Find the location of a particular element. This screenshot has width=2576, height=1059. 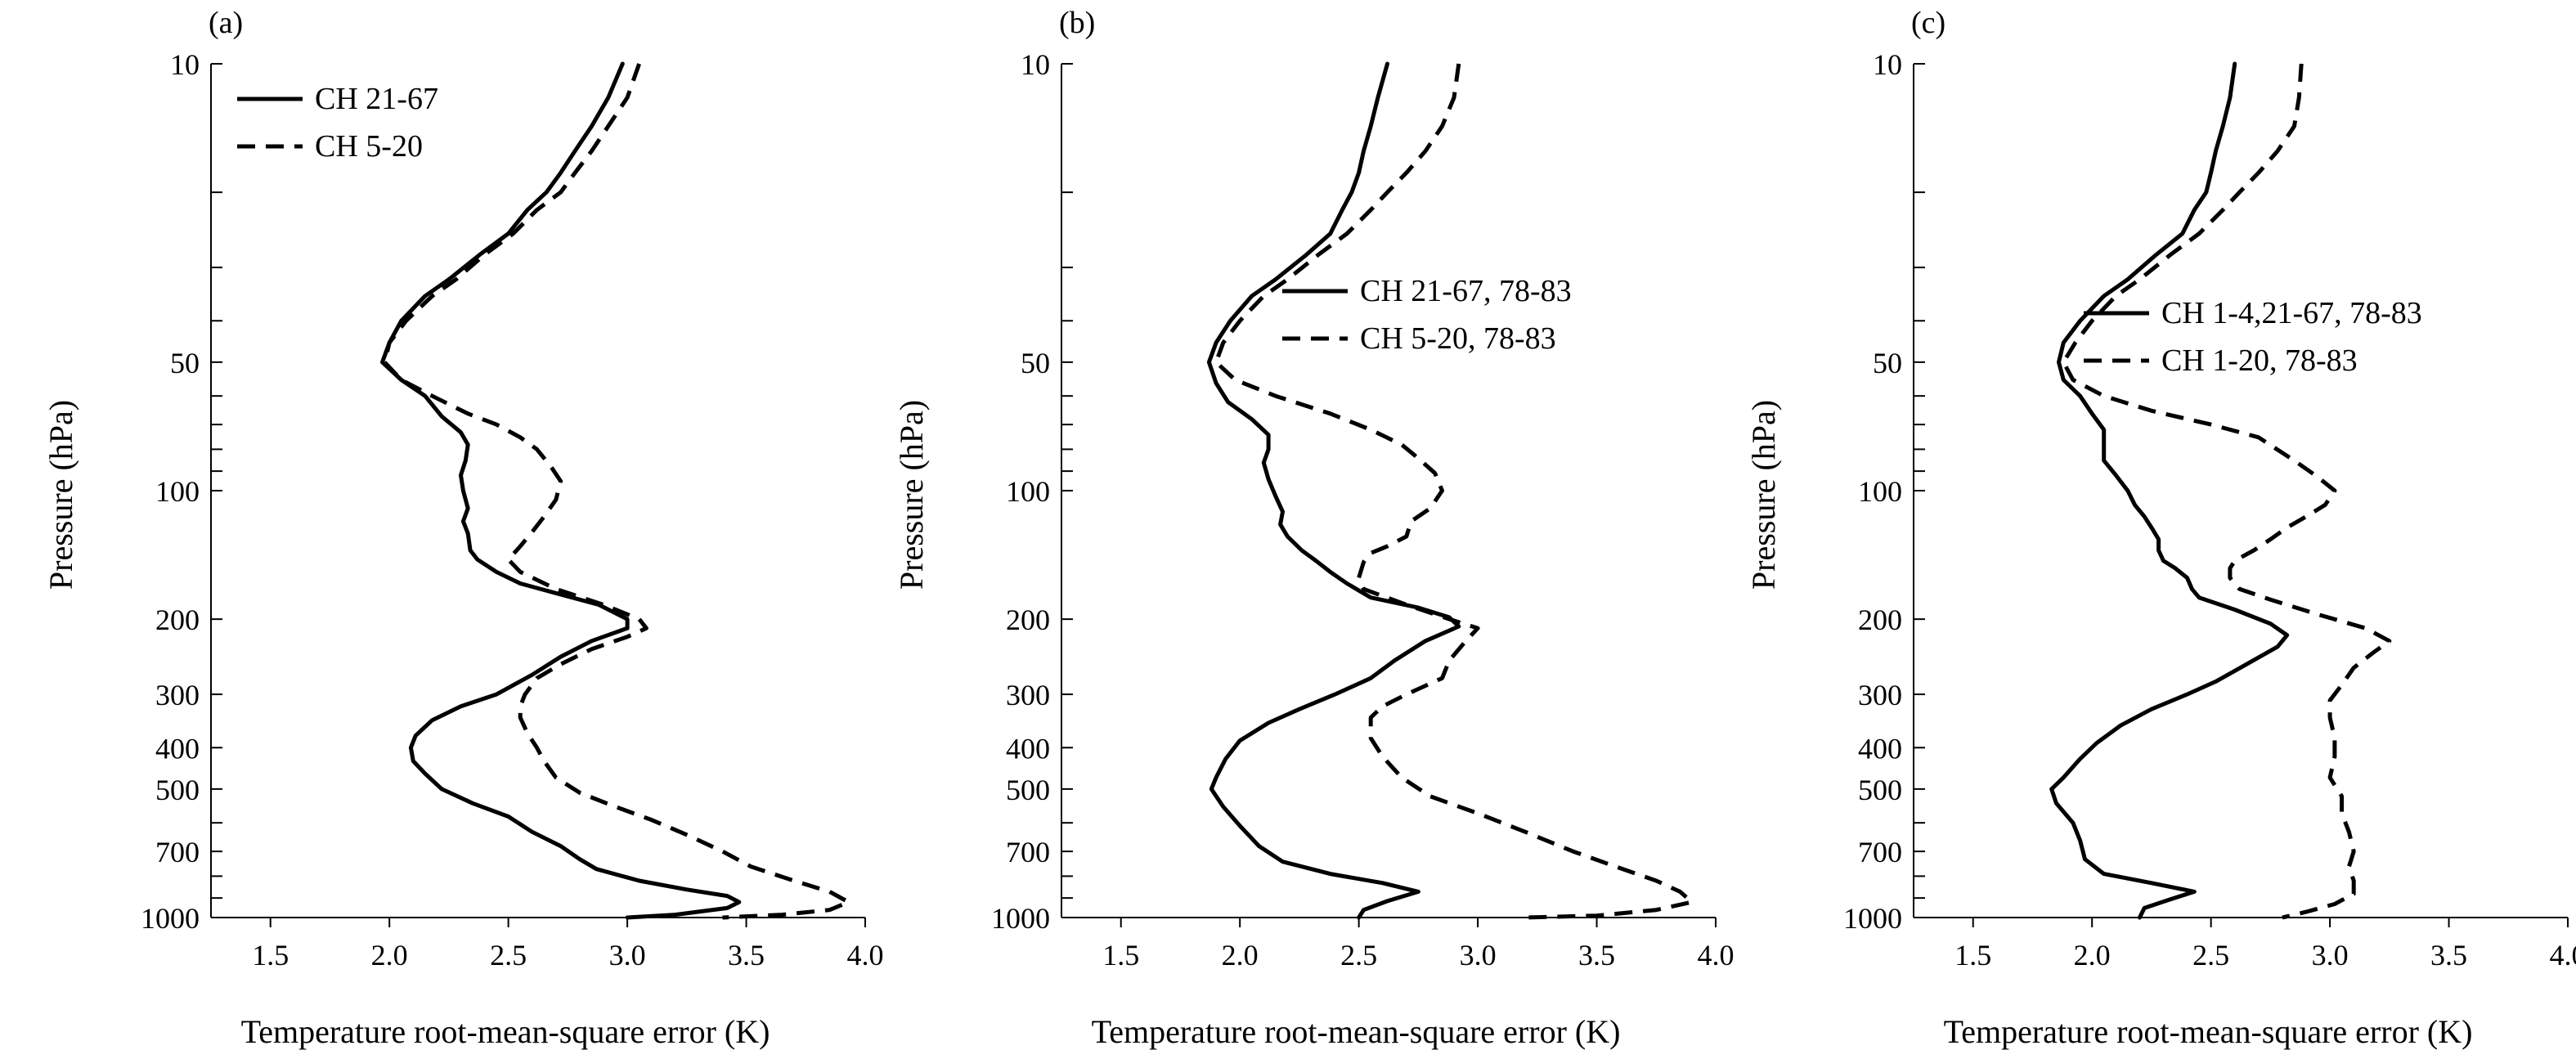

panel-label: (a) is located at coordinates (226, 23).